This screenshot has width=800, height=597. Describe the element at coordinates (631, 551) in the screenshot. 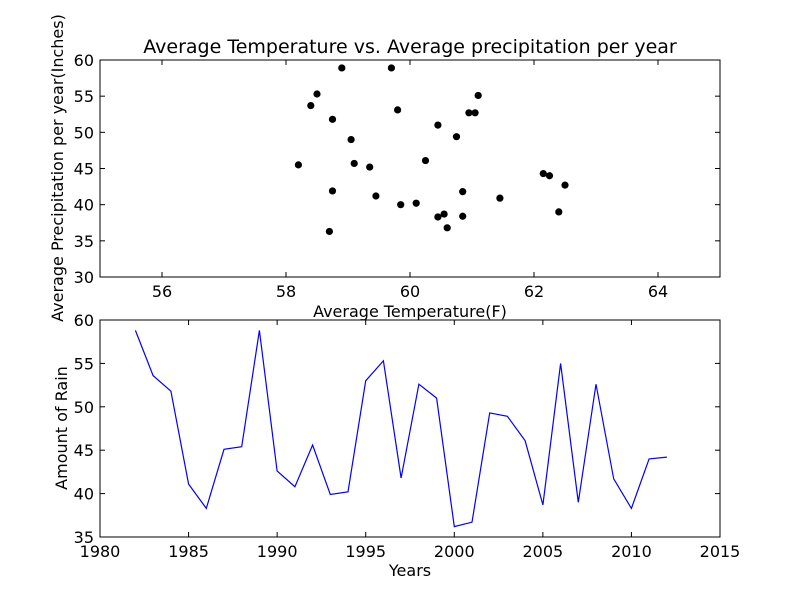

I see `x-tick-label: 2010` at that location.